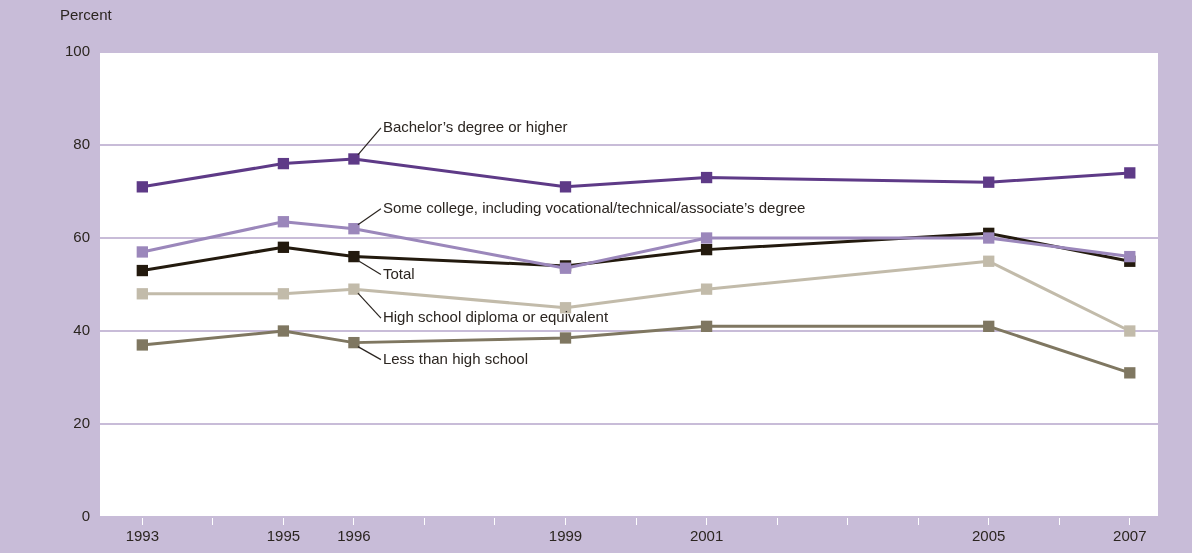 This screenshot has width=1192, height=553. Describe the element at coordinates (989, 536) in the screenshot. I see `x-tick-label: 2005` at that location.